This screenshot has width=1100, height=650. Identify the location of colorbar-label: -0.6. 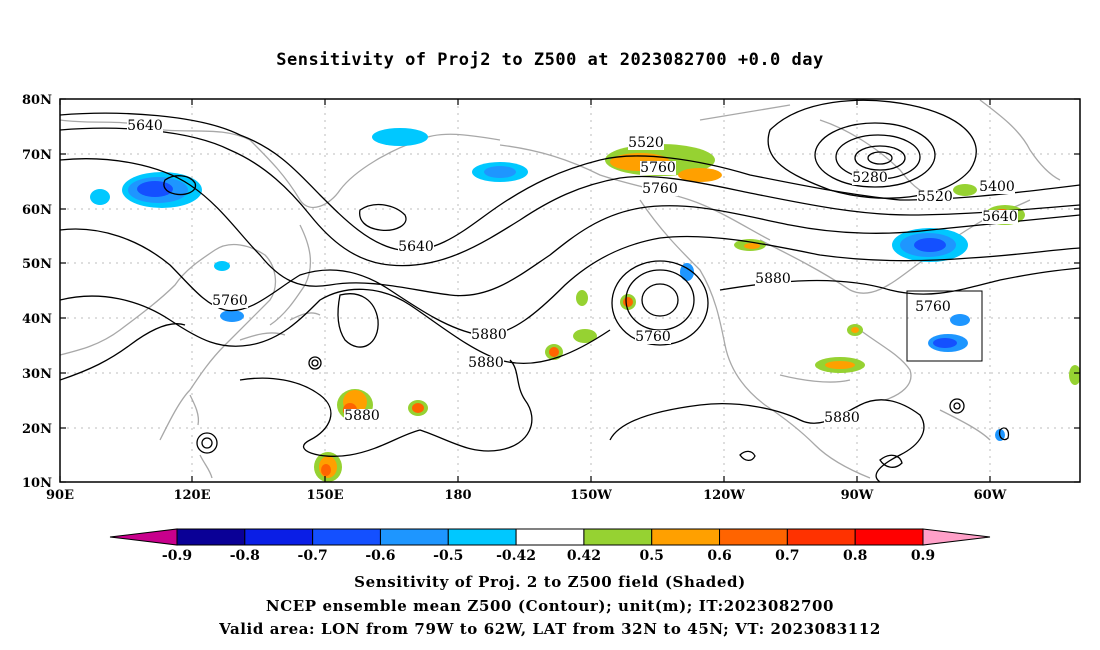
(380, 556).